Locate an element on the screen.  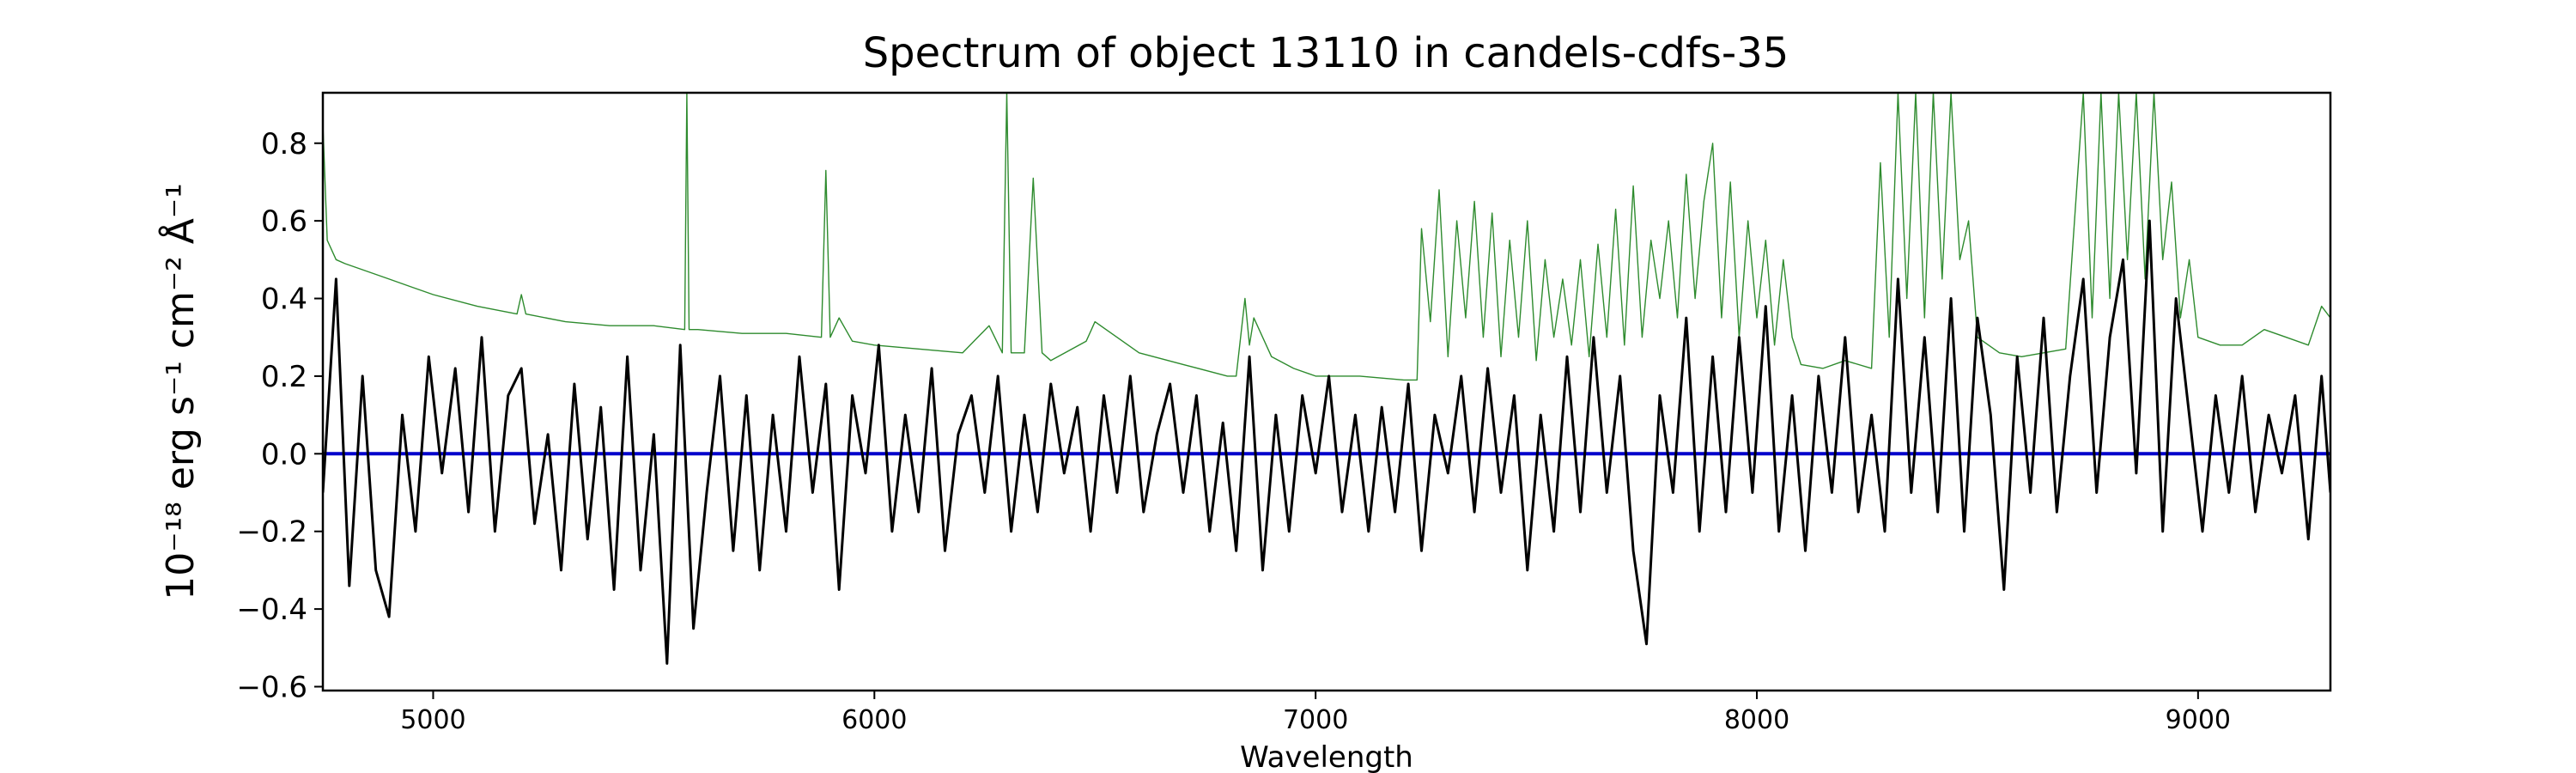
y-tick-label: 0.4 is located at coordinates (284, 300).